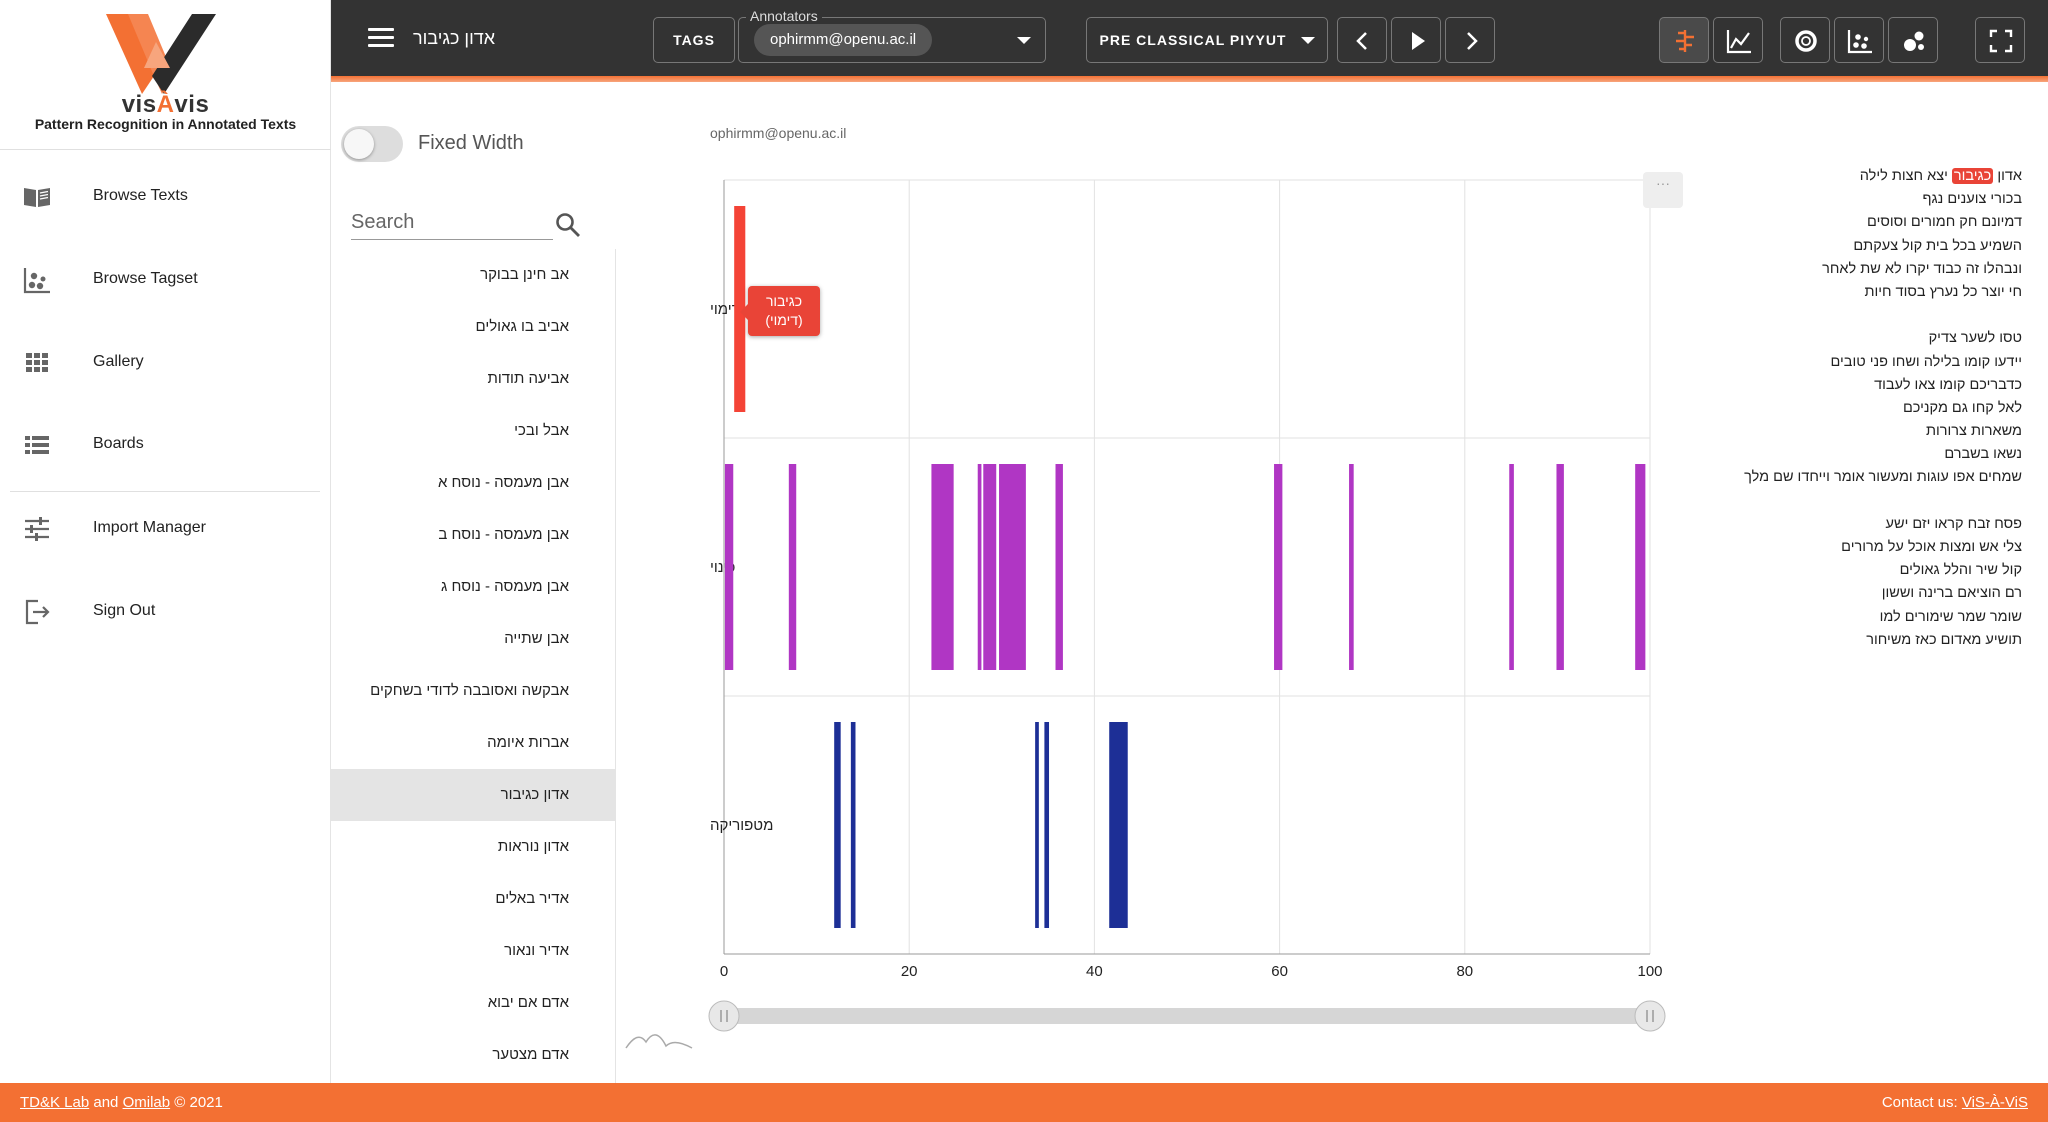  What do you see at coordinates (503, 482) in the screenshot?
I see `list-item-label: אבן מעמסה - נוסח א` at bounding box center [503, 482].